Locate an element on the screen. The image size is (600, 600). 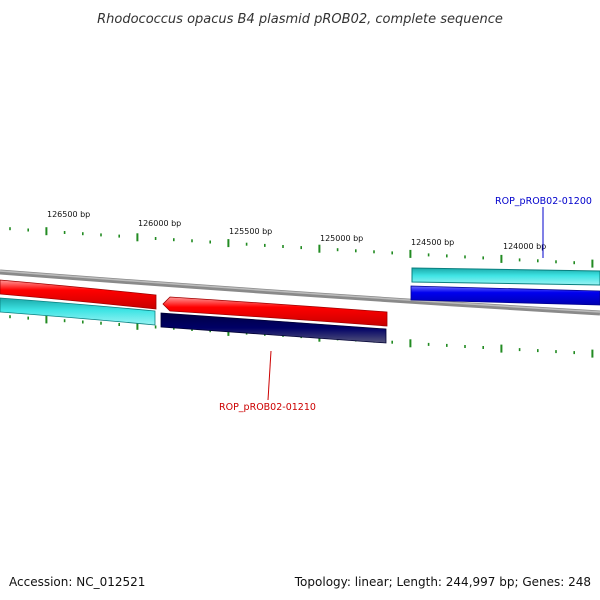
gene-label-rop-prob02-01200: ROP_pROB02-01200 is located at coordinates (543, 201).